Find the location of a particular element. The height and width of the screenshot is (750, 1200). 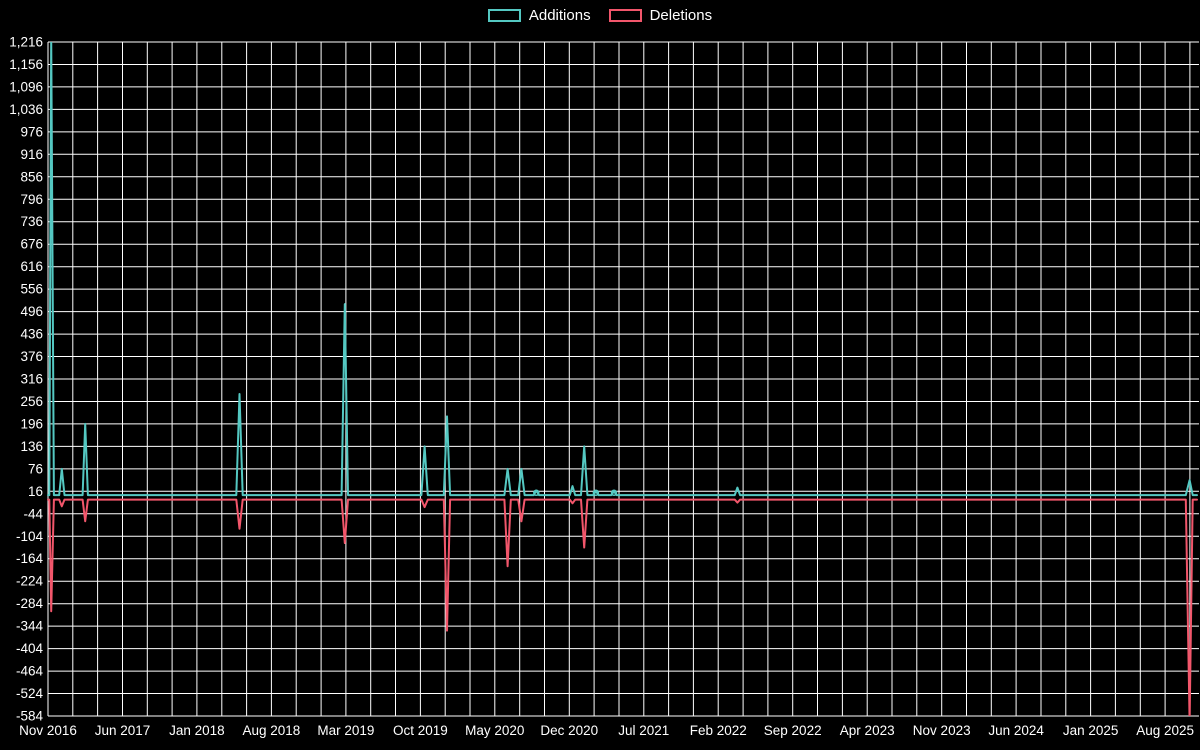

y-tick-label: 1,156 is located at coordinates (26, 64).